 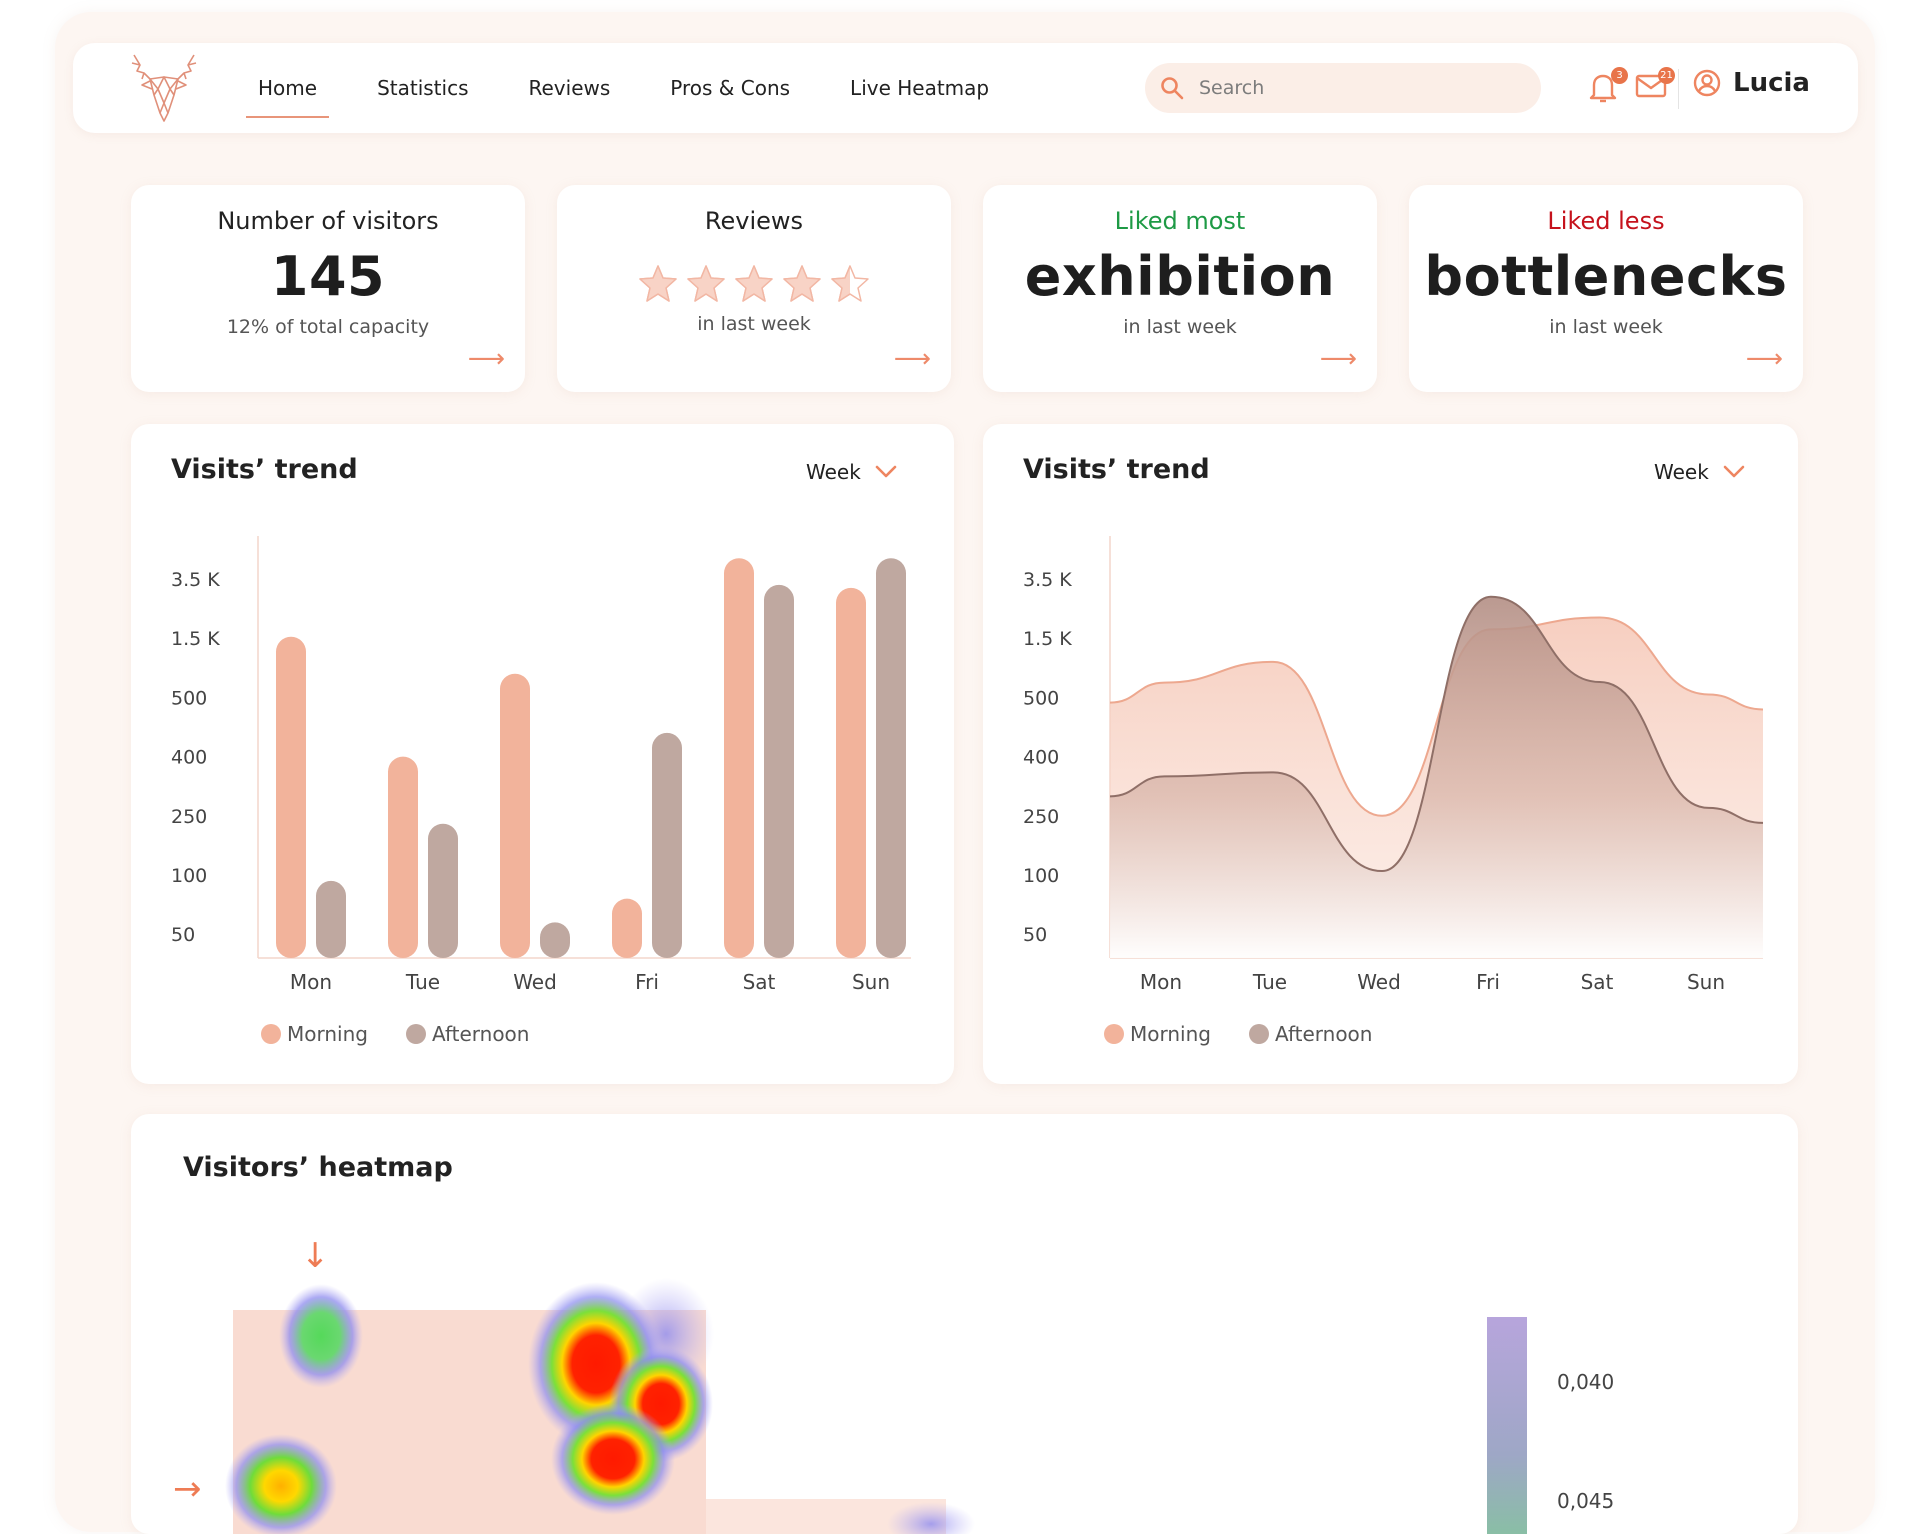 What do you see at coordinates (1706, 982) in the screenshot?
I see `x-tick-label: Sun` at bounding box center [1706, 982].